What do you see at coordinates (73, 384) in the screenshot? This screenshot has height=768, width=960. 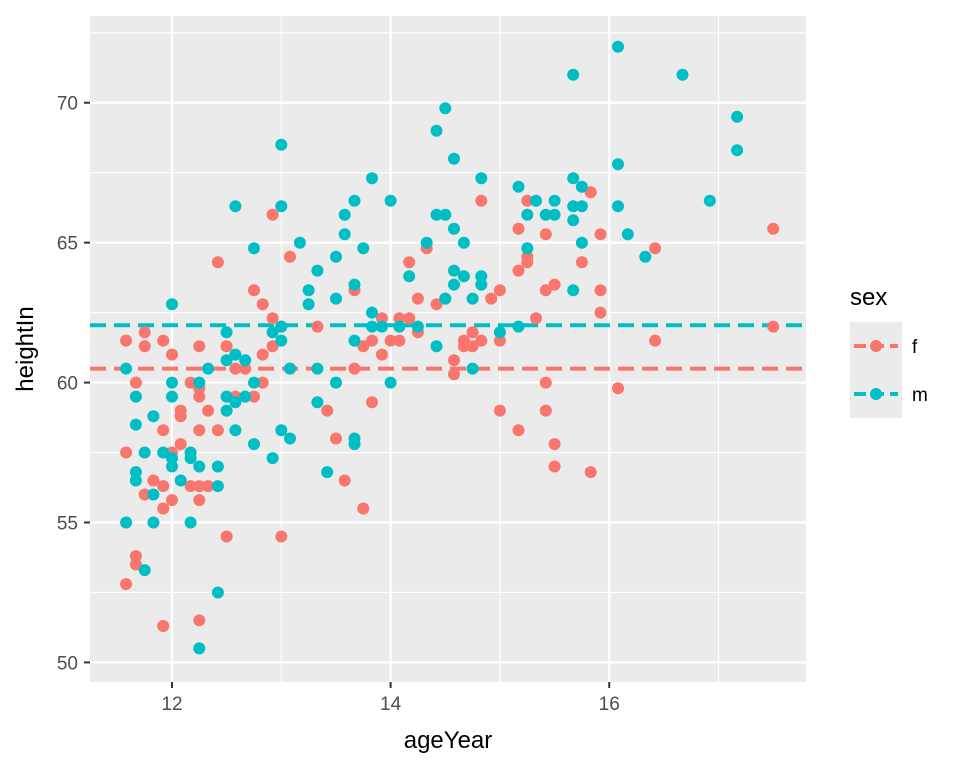 I see `y-axis-ticks: 50 55 60 65 70` at bounding box center [73, 384].